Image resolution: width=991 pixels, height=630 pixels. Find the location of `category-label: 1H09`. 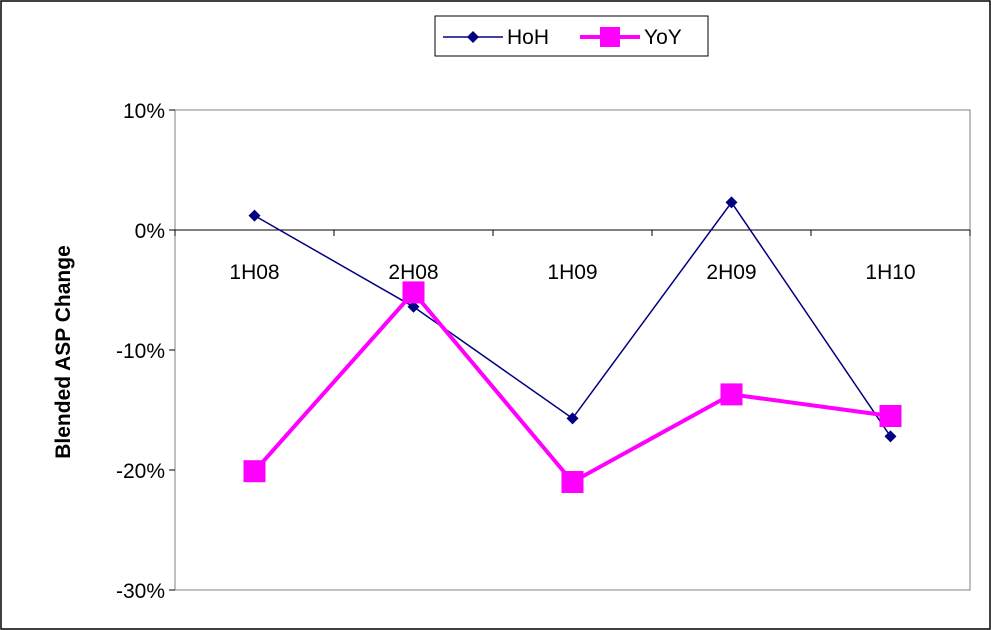

category-label: 1H09 is located at coordinates (572, 272).